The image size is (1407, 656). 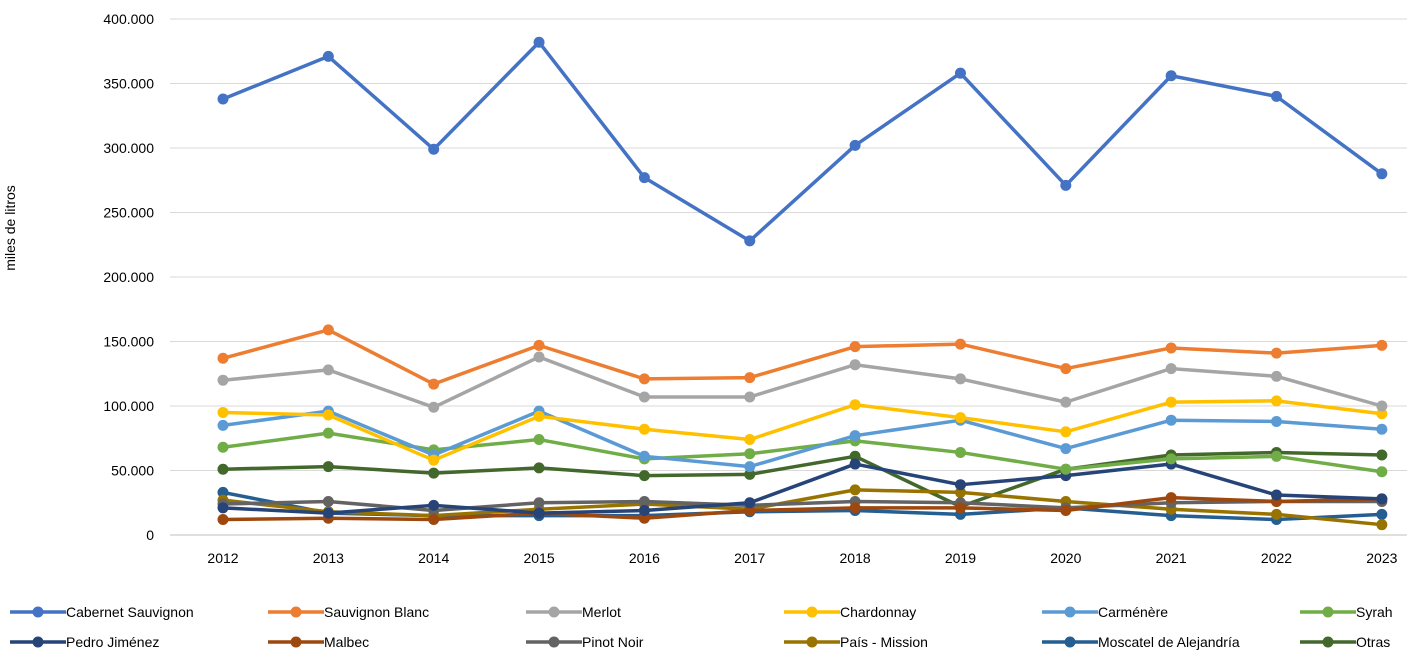 I want to click on x-tick-label: 2017, so click(x=749, y=558).